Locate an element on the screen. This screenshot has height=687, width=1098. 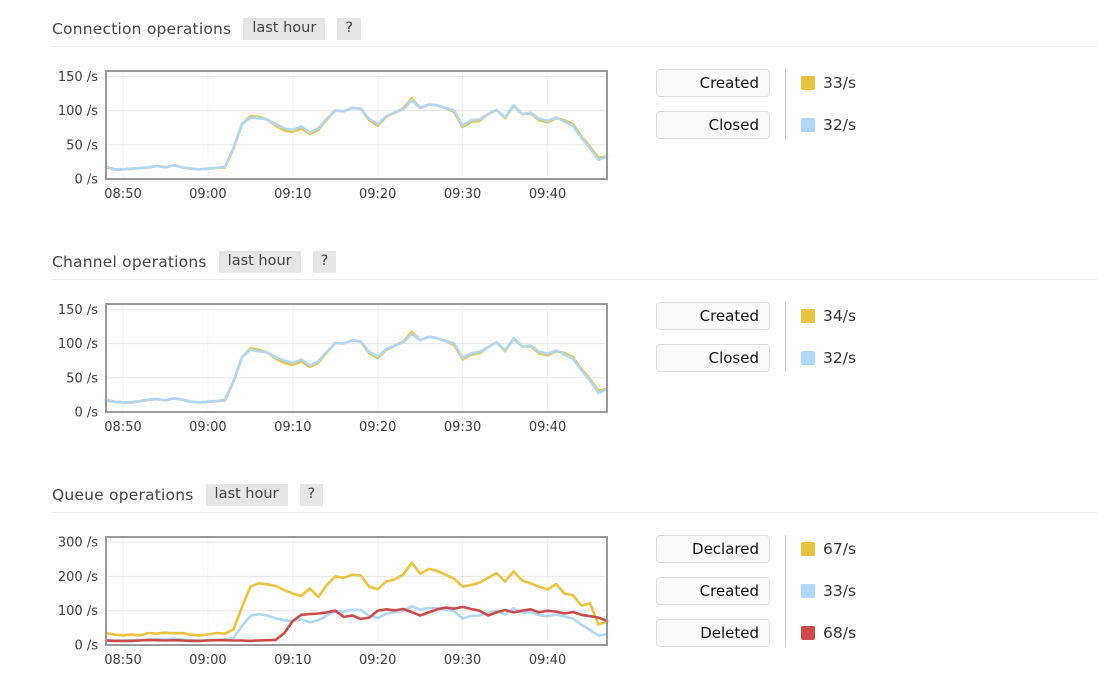
created-rate-value: 34/s is located at coordinates (840, 315).